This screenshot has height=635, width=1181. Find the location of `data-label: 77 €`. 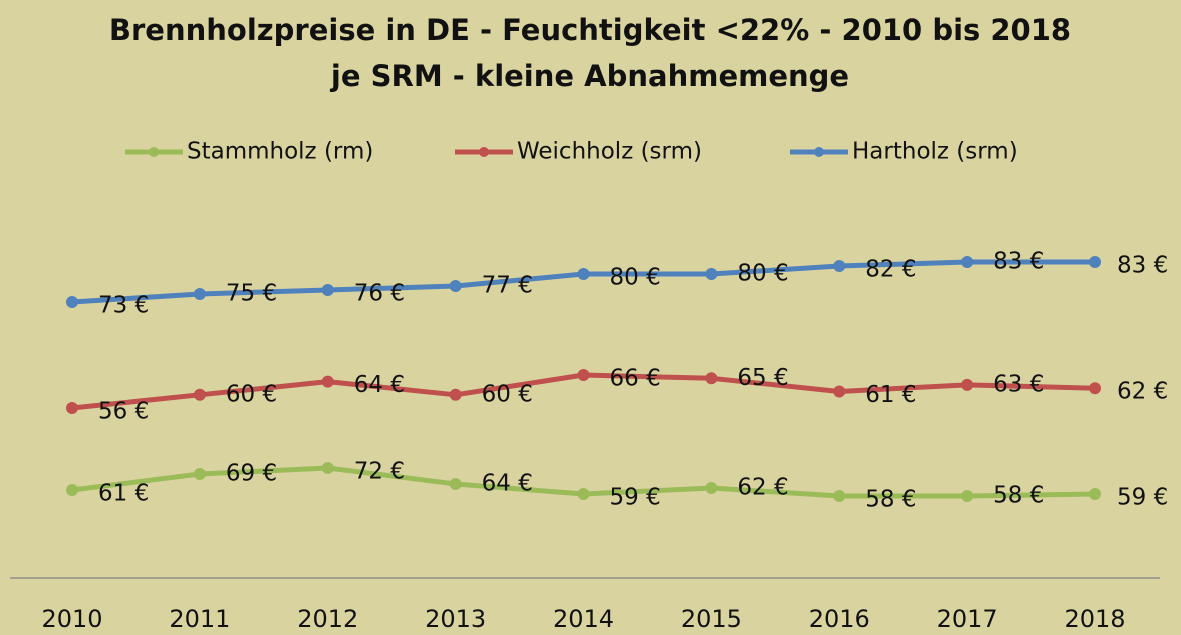

data-label: 77 € is located at coordinates (507, 286).